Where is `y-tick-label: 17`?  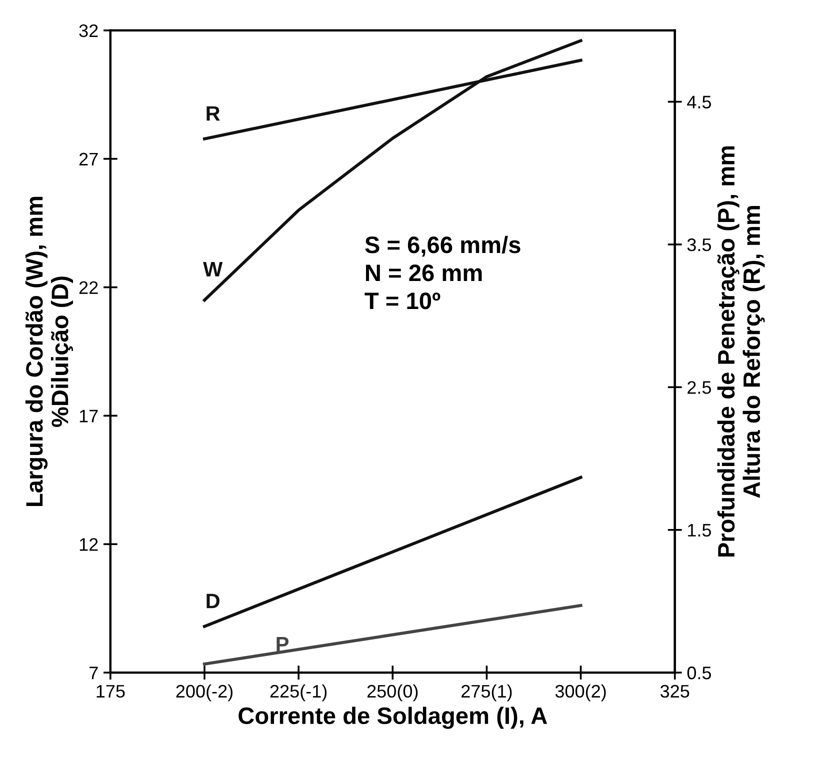 y-tick-label: 17 is located at coordinates (89, 416).